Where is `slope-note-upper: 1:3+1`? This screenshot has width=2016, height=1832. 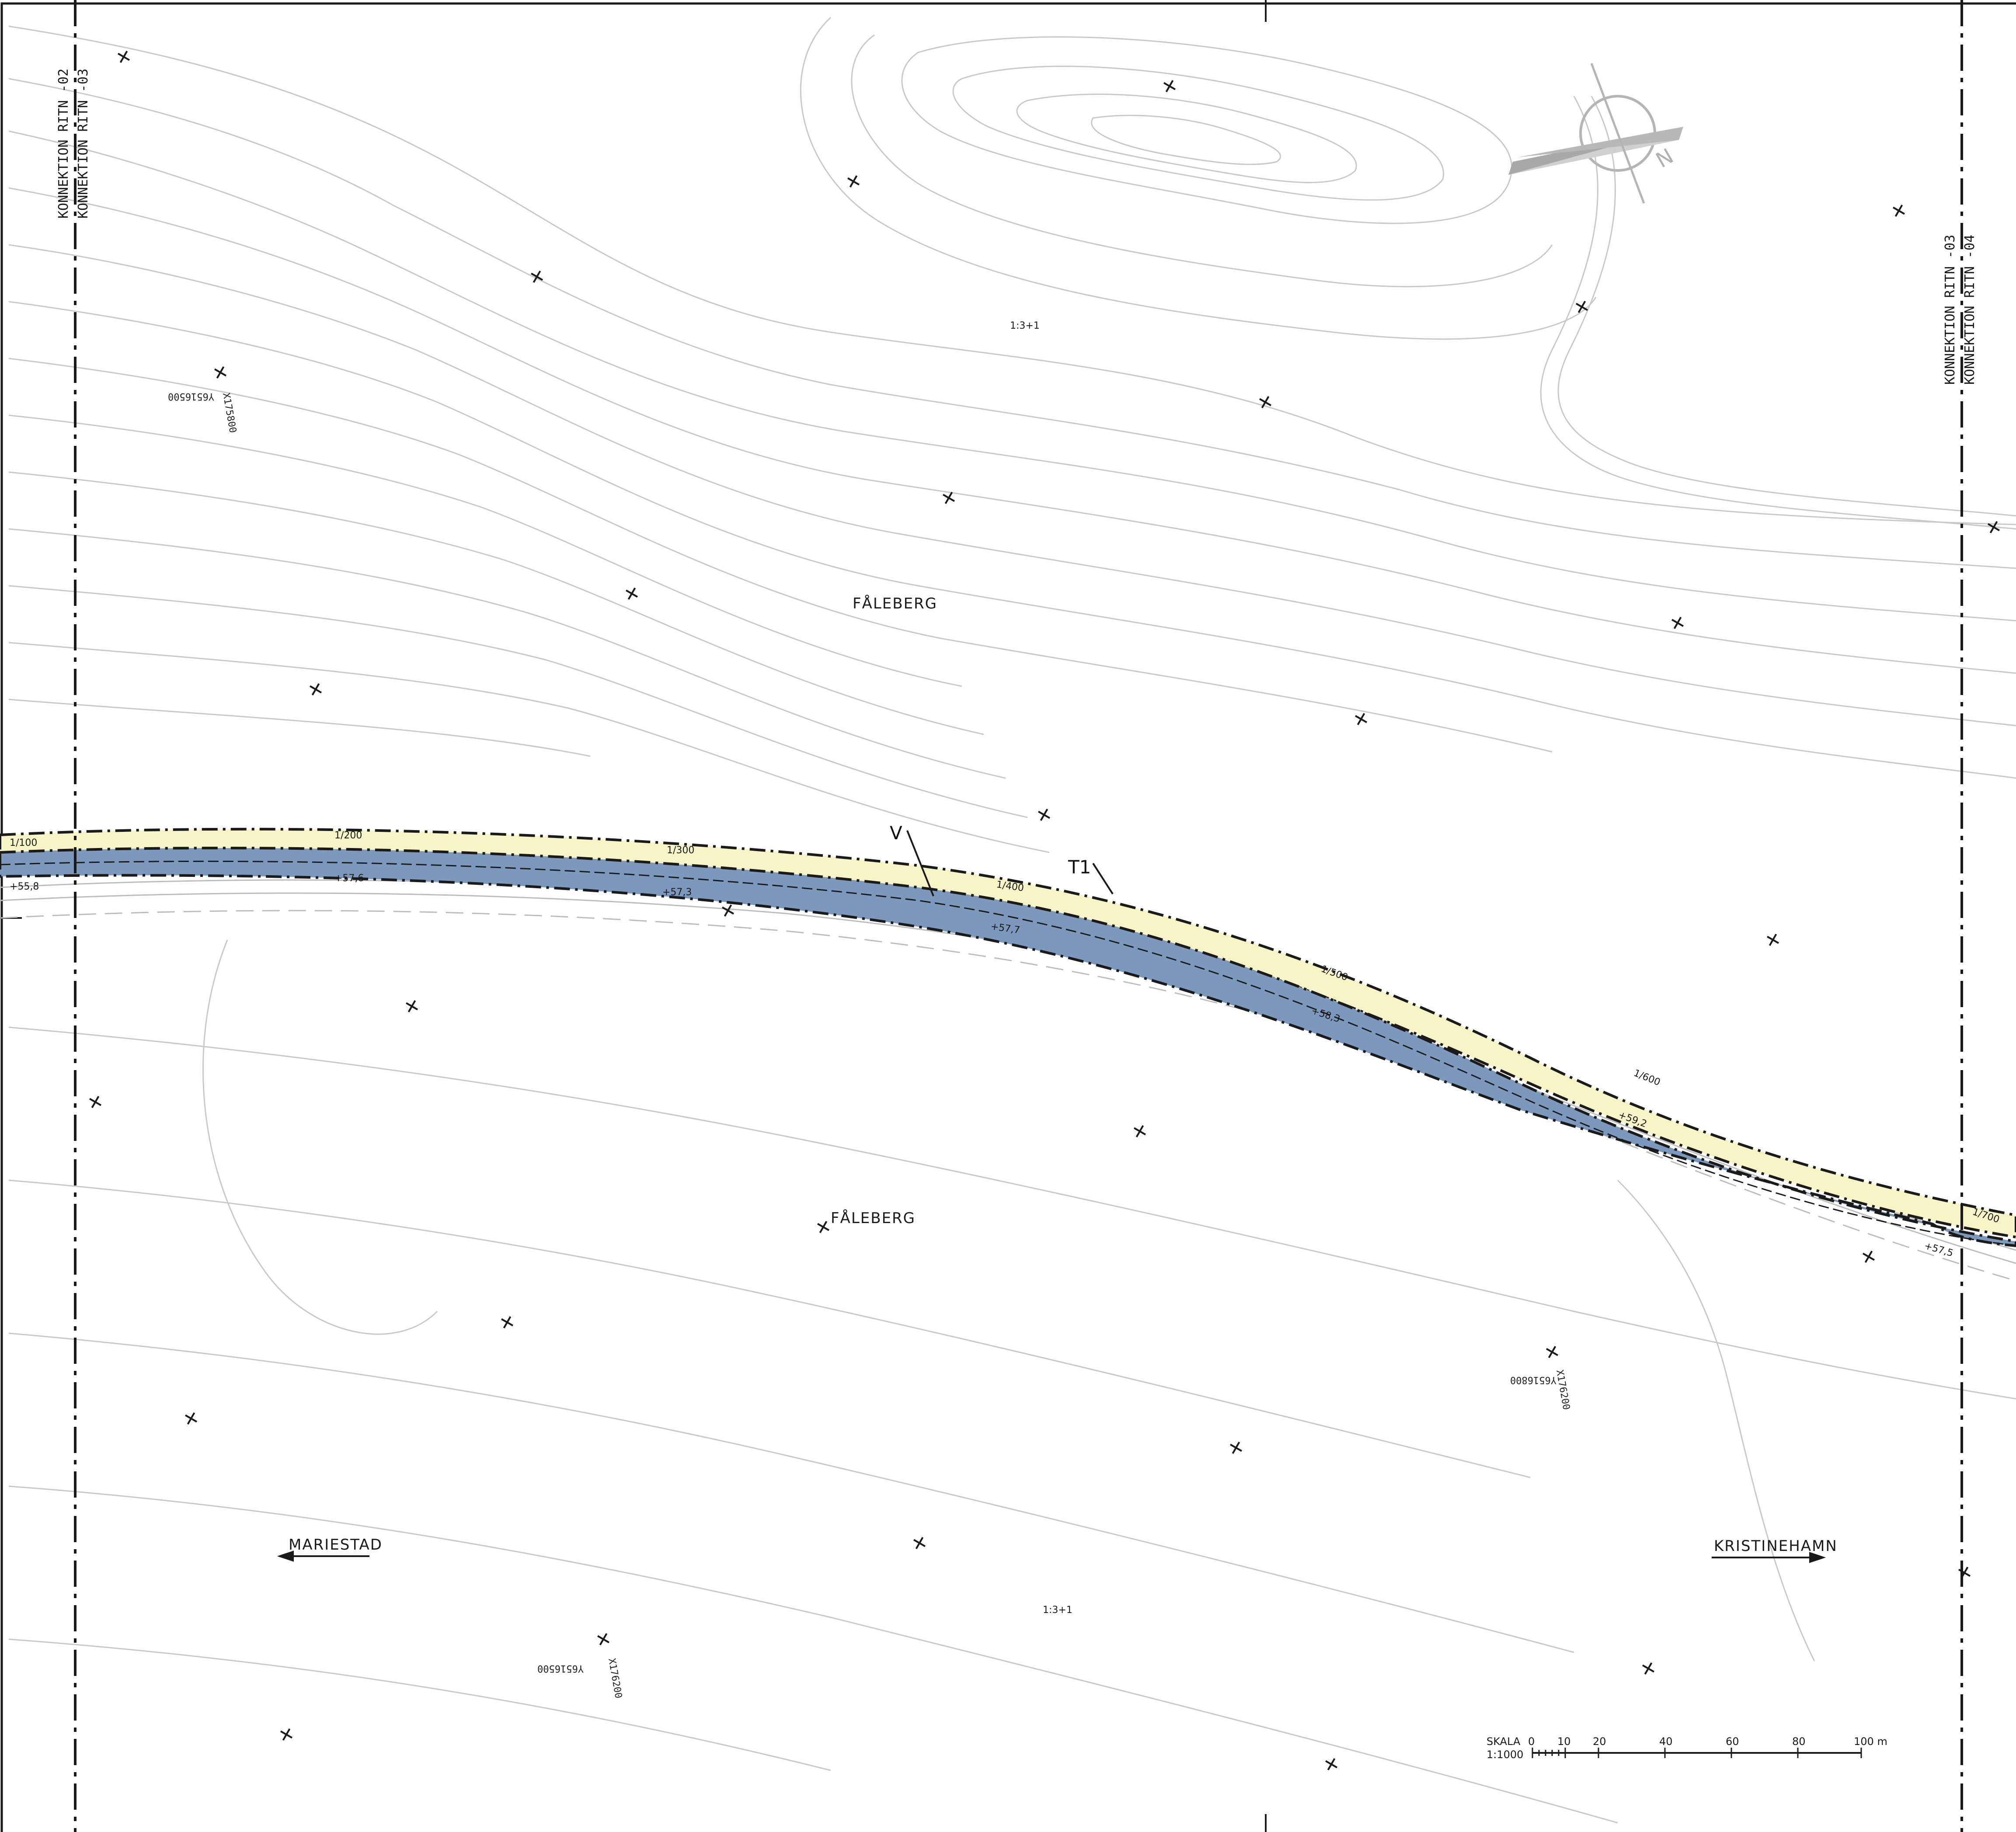
slope-note-upper: 1:3+1 is located at coordinates (1025, 325).